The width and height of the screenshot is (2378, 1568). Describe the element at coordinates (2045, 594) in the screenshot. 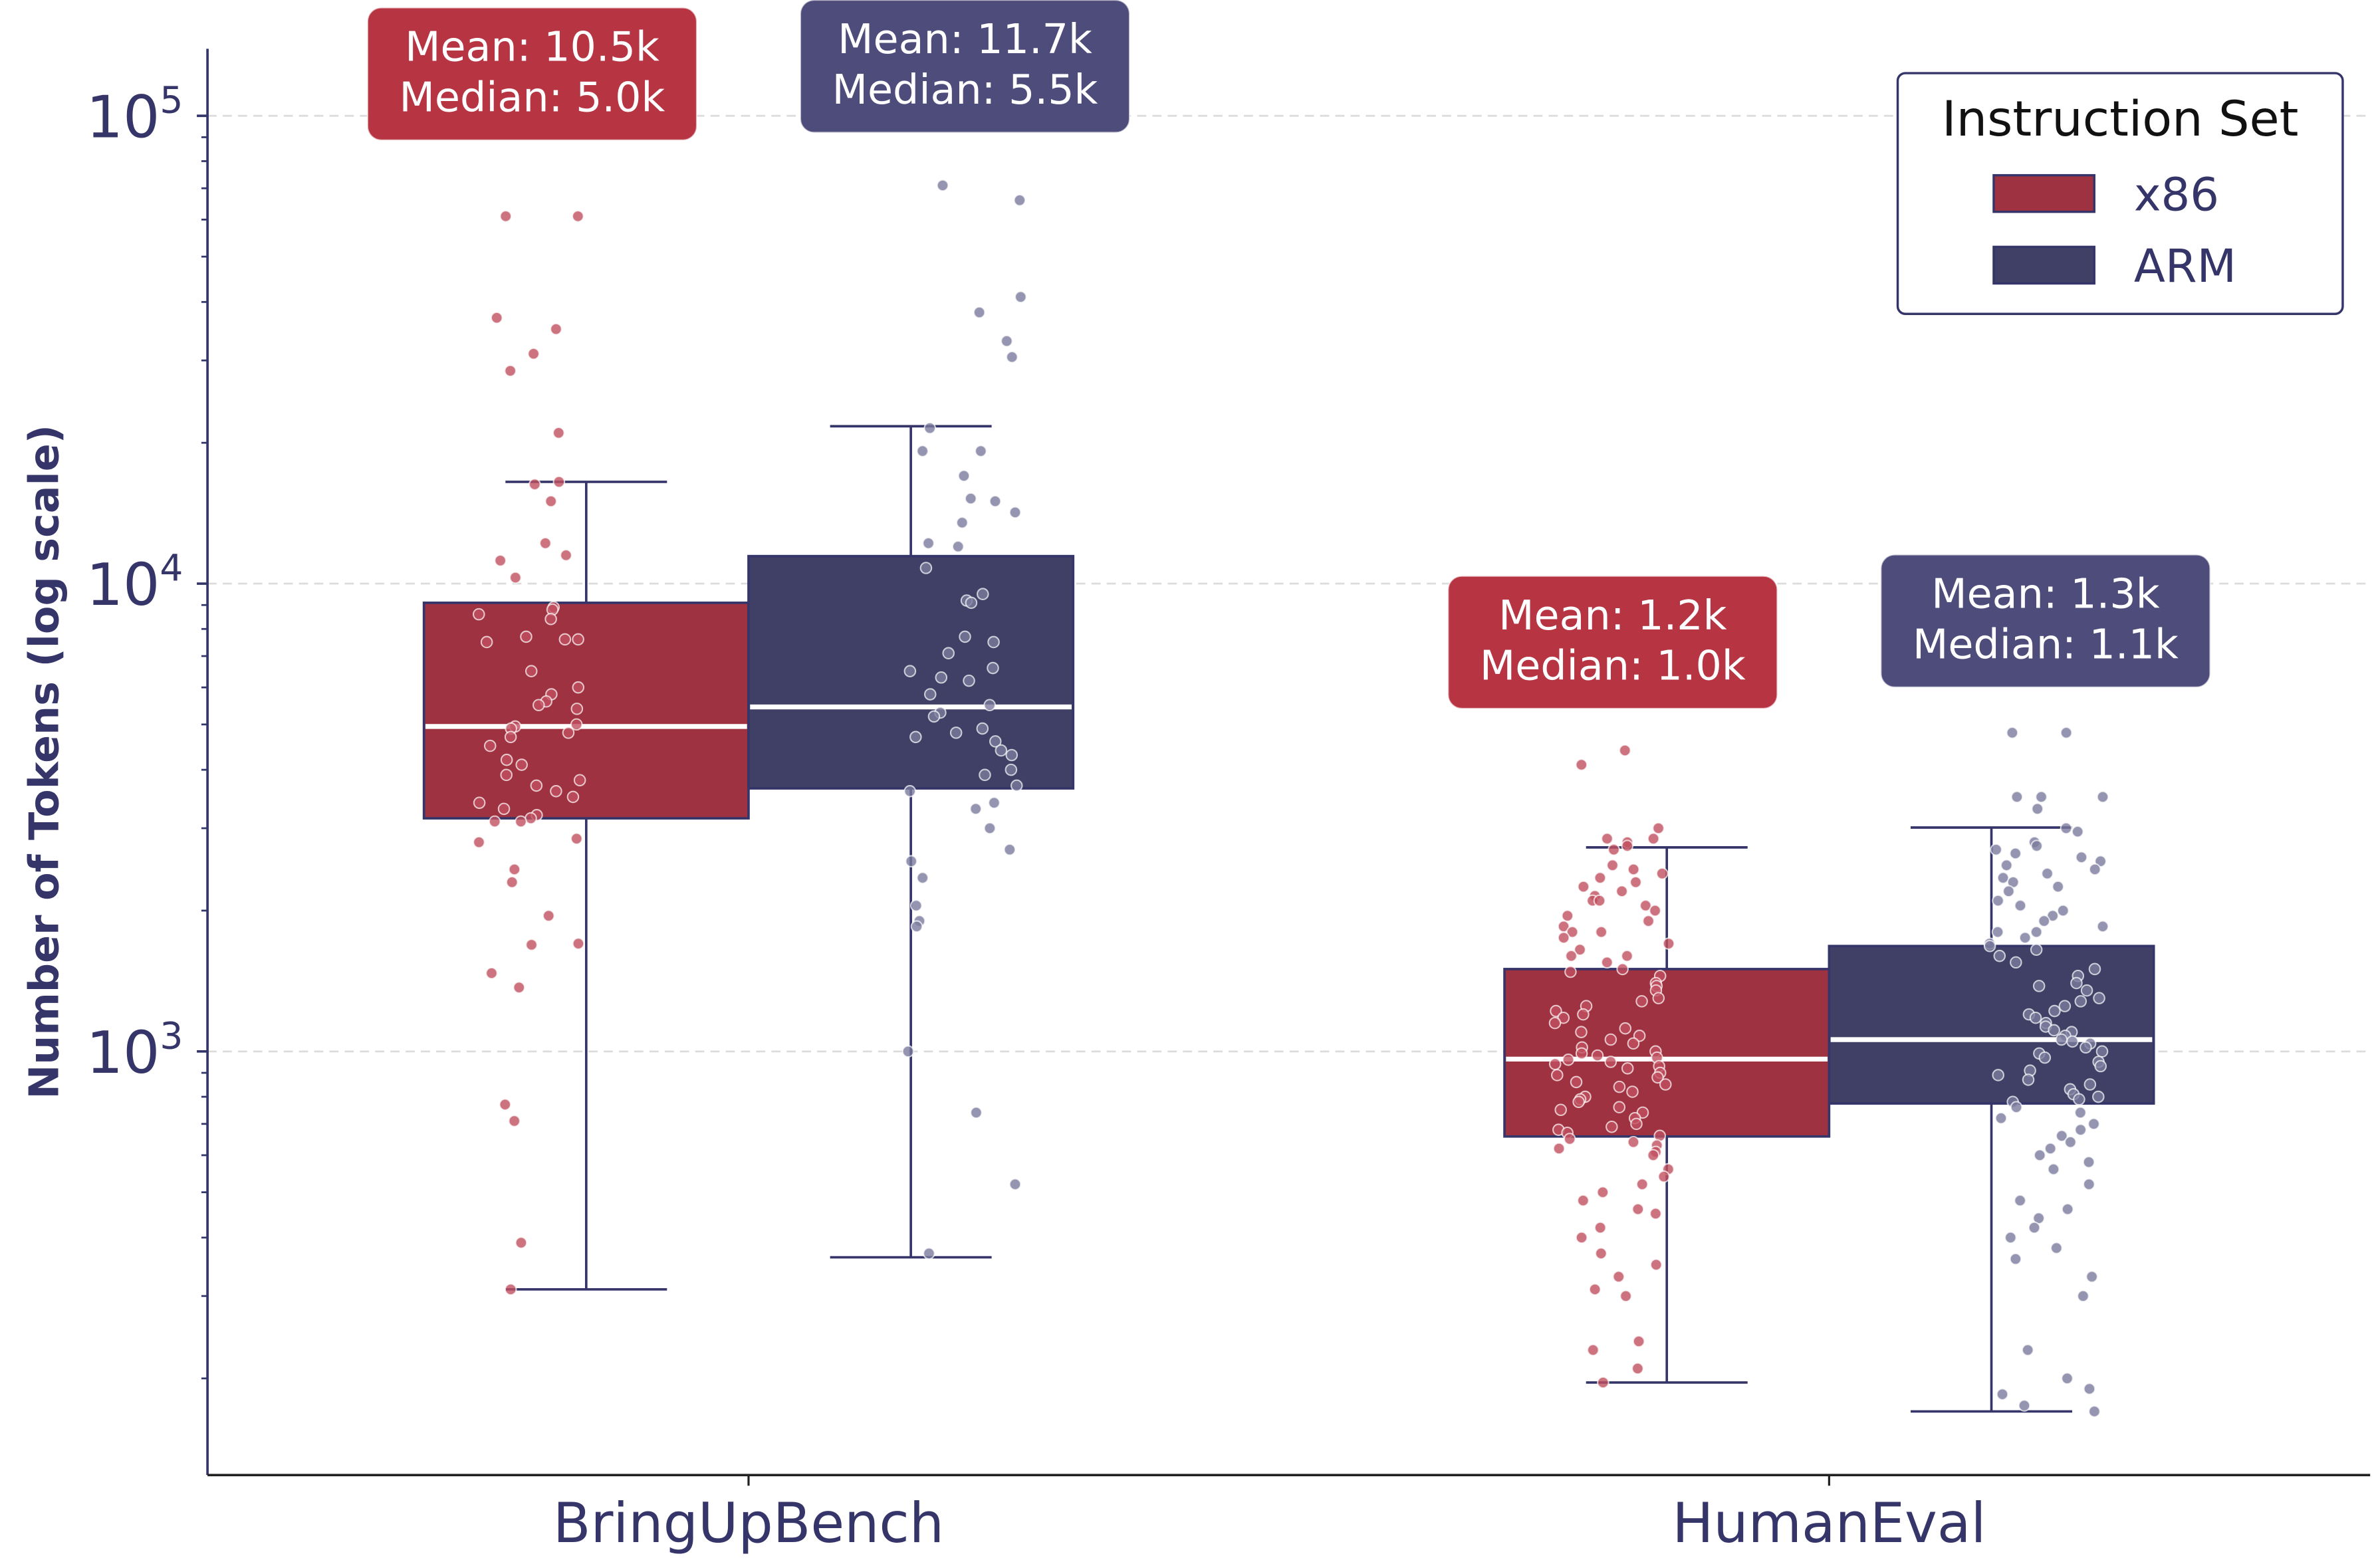

I see `annotation-mean: Mean: 1.3k` at that location.